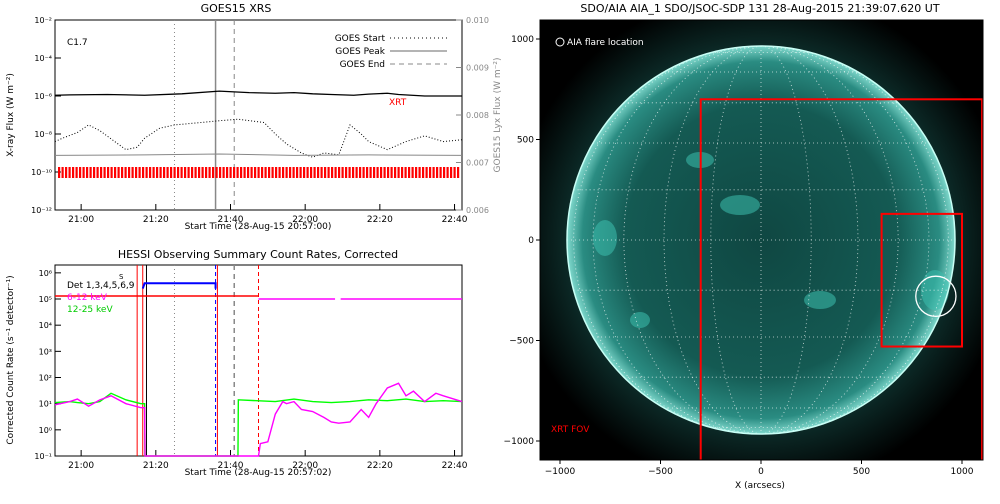 The width and height of the screenshot is (1000, 504). I want to click on goes-y-tick-label: 10⁻⁶, so click(43, 96).